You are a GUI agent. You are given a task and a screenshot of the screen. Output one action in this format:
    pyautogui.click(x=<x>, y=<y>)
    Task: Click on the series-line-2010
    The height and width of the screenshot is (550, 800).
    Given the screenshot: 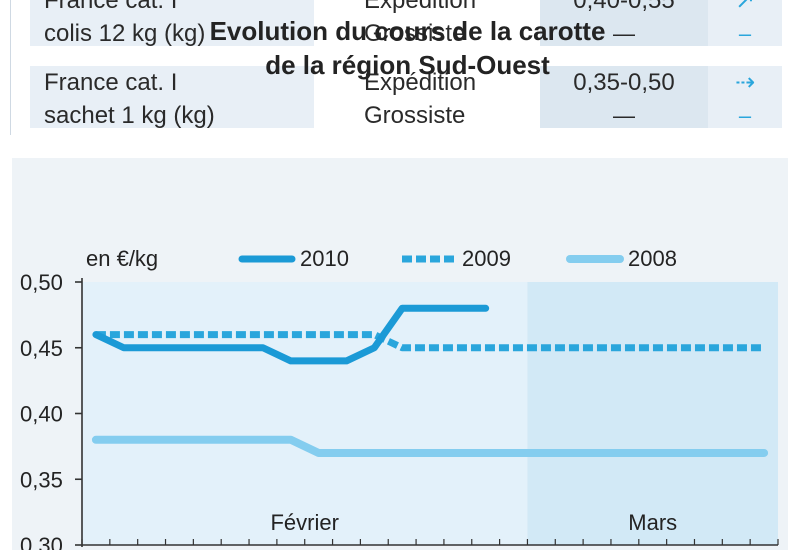 What is the action you would take?
    pyautogui.click(x=291, y=334)
    